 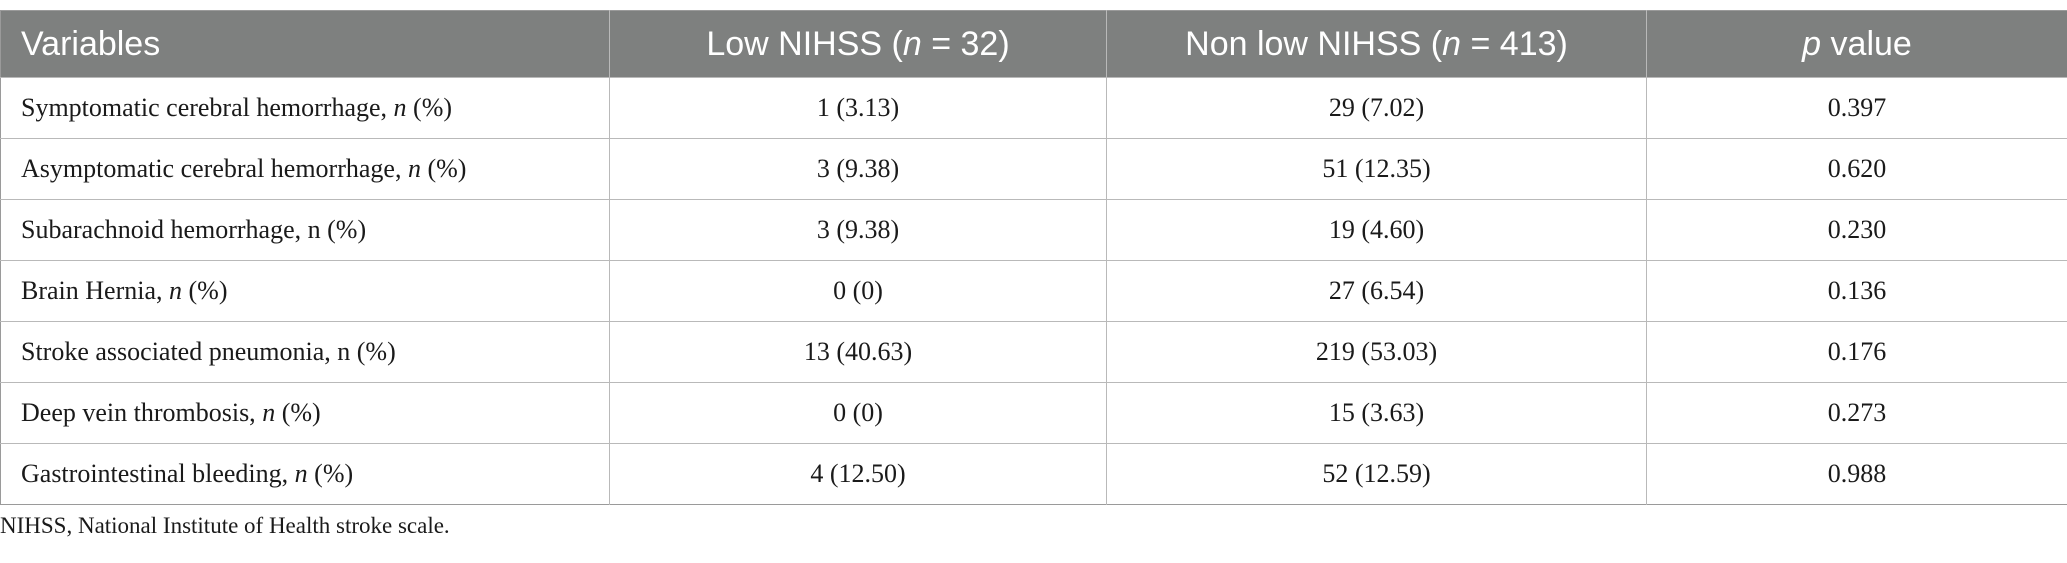 What do you see at coordinates (1856, 413) in the screenshot?
I see `cell-p-value: 0.273` at bounding box center [1856, 413].